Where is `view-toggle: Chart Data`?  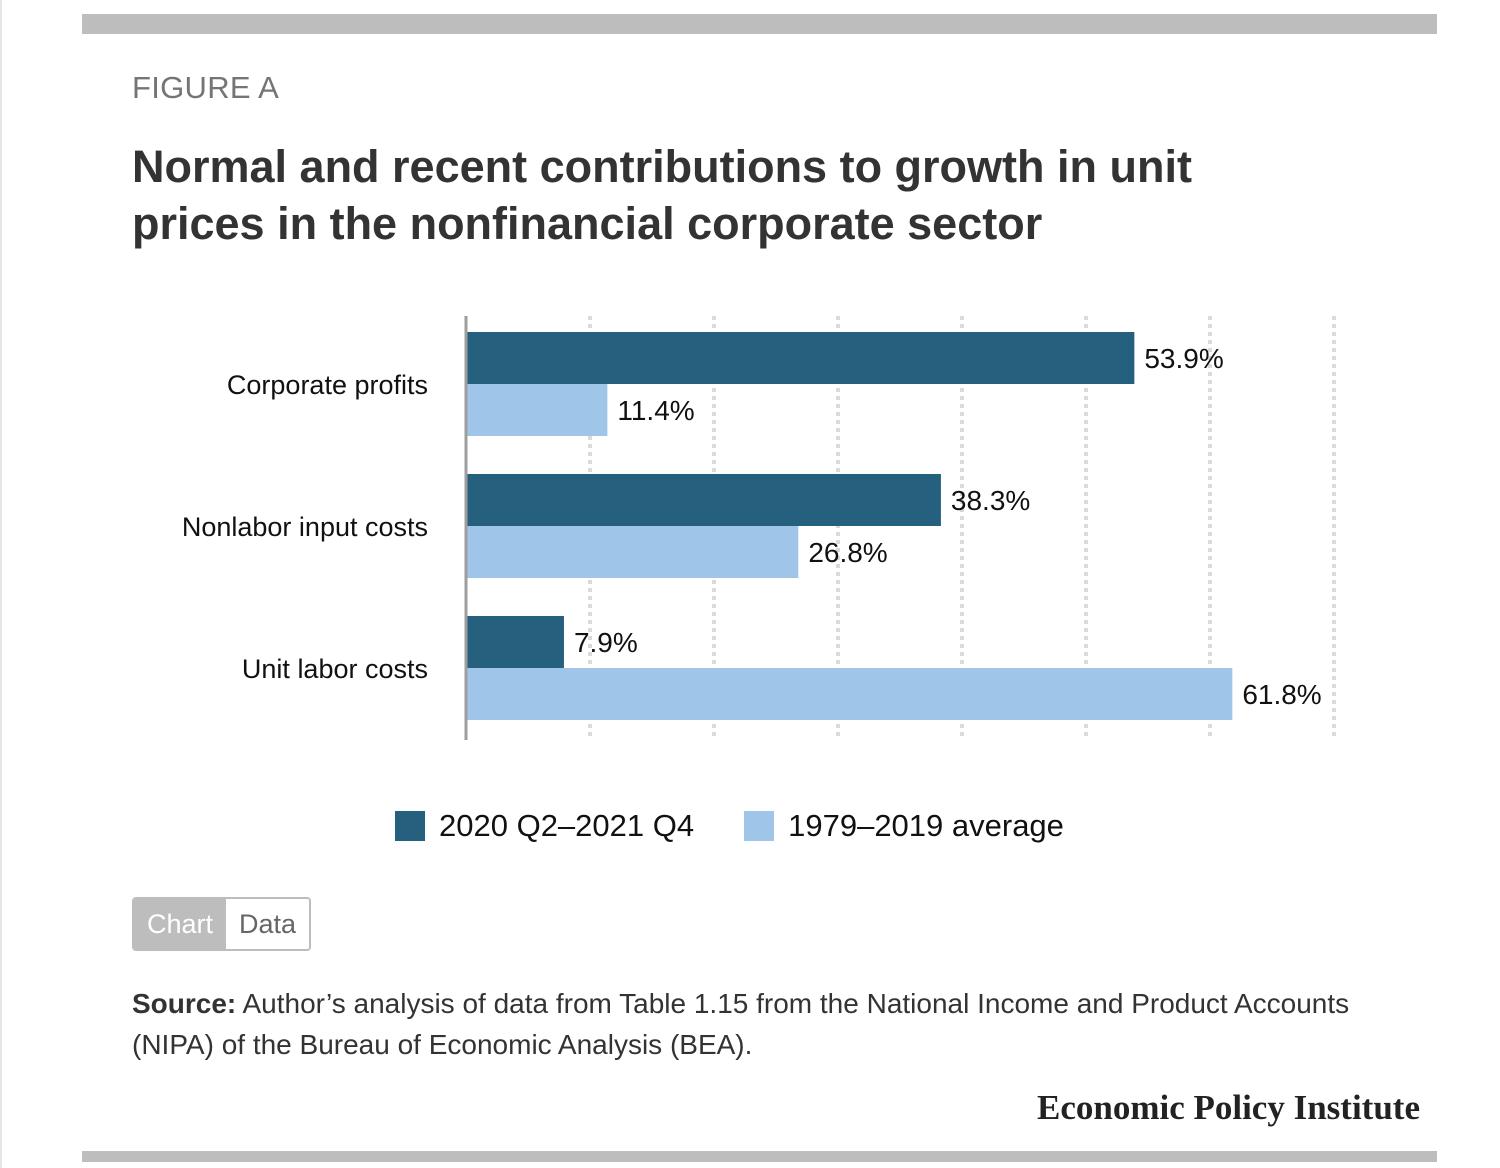 view-toggle: Chart Data is located at coordinates (222, 924).